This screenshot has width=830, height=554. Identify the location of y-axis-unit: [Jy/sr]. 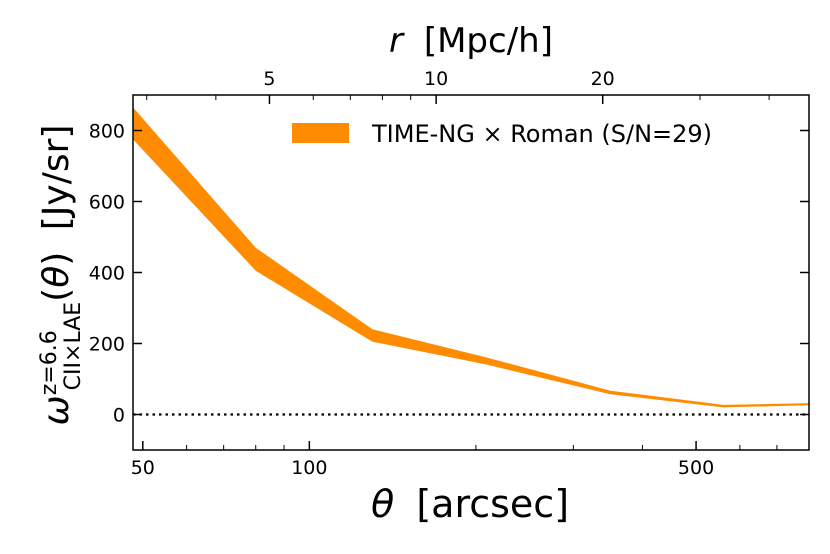
(56, 178).